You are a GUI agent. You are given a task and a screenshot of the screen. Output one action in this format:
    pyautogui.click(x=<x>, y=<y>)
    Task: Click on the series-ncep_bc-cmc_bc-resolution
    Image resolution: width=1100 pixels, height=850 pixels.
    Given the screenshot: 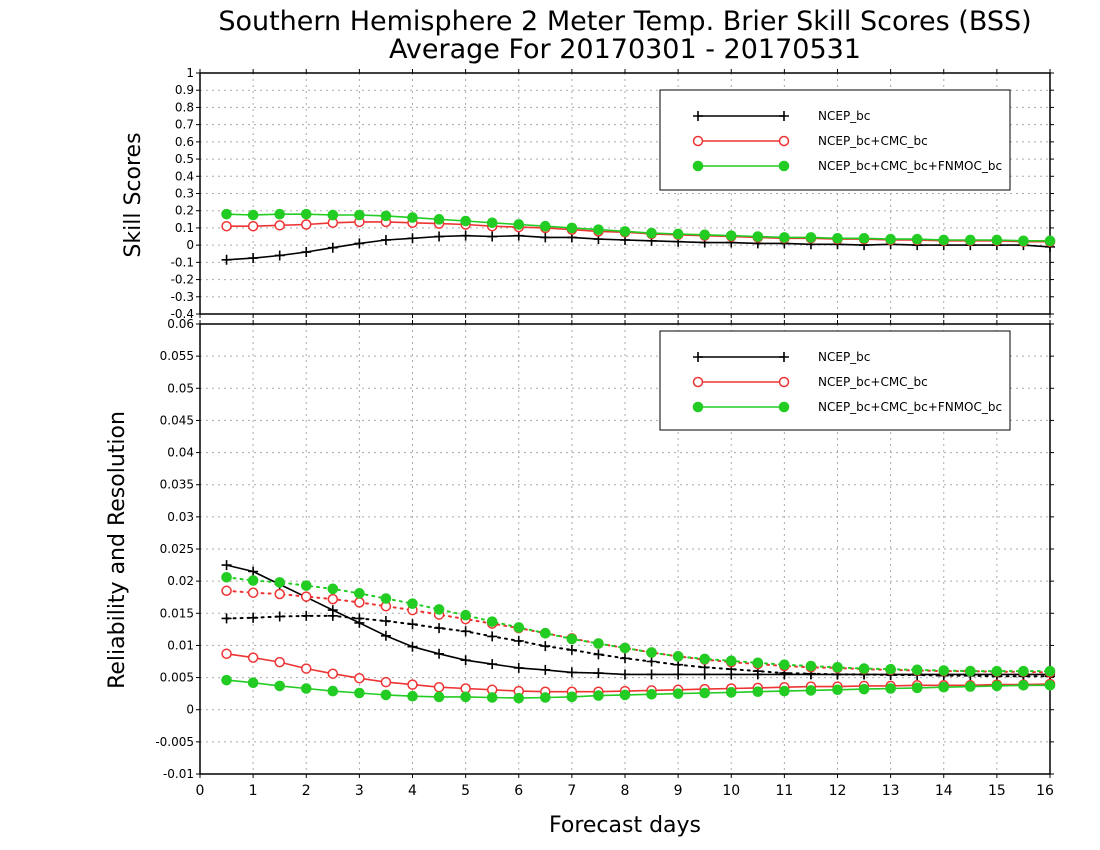 What is the action you would take?
    pyautogui.click(x=638, y=631)
    